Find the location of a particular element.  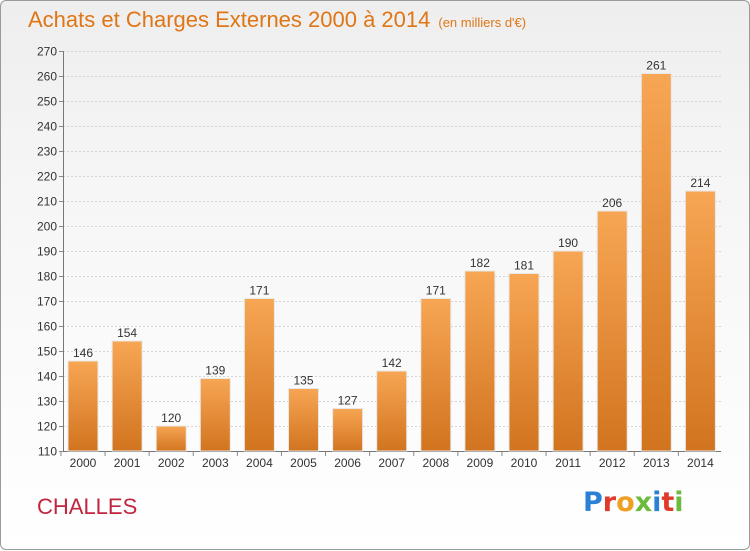

bar-2000 is located at coordinates (83, 406).